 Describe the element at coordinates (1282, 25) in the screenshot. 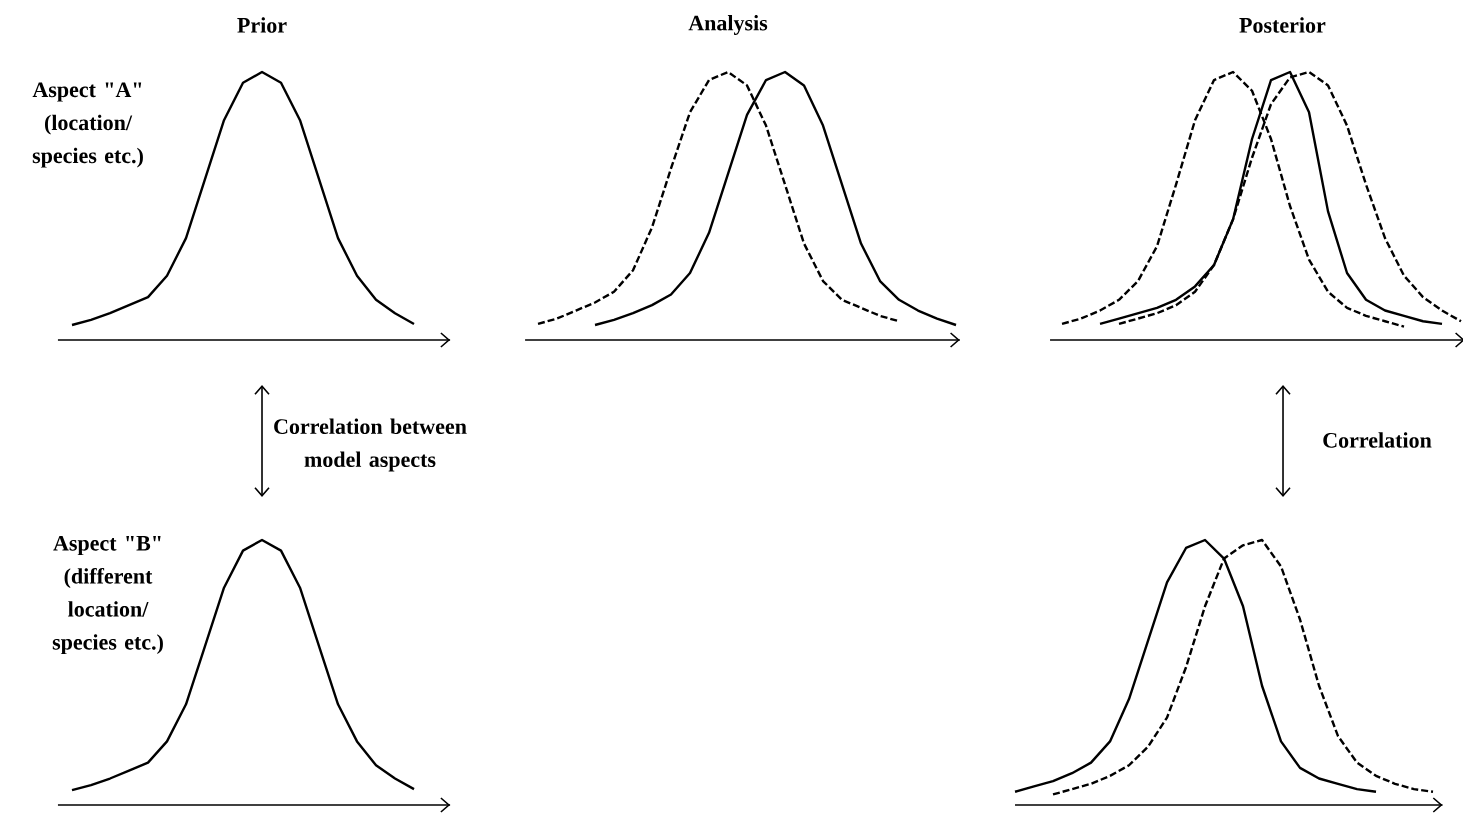

I see `chart-title: Posterior` at that location.